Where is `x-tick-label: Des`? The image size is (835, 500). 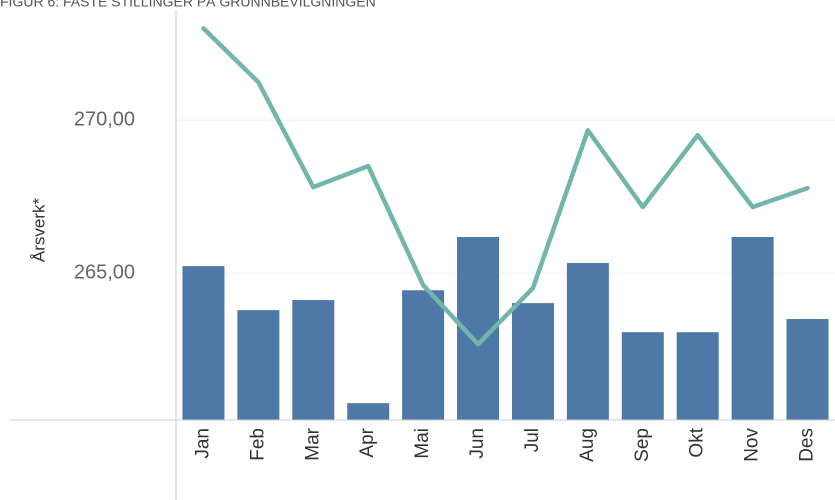 x-tick-label: Des is located at coordinates (807, 445).